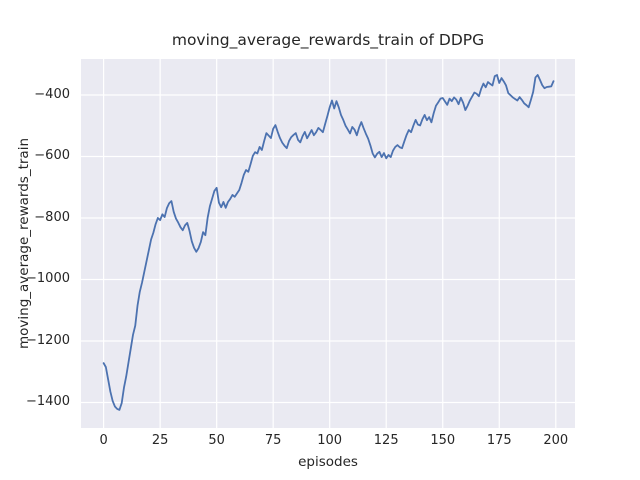 The height and width of the screenshot is (480, 640). What do you see at coordinates (103, 440) in the screenshot?
I see `x-tick-label: 0` at bounding box center [103, 440].